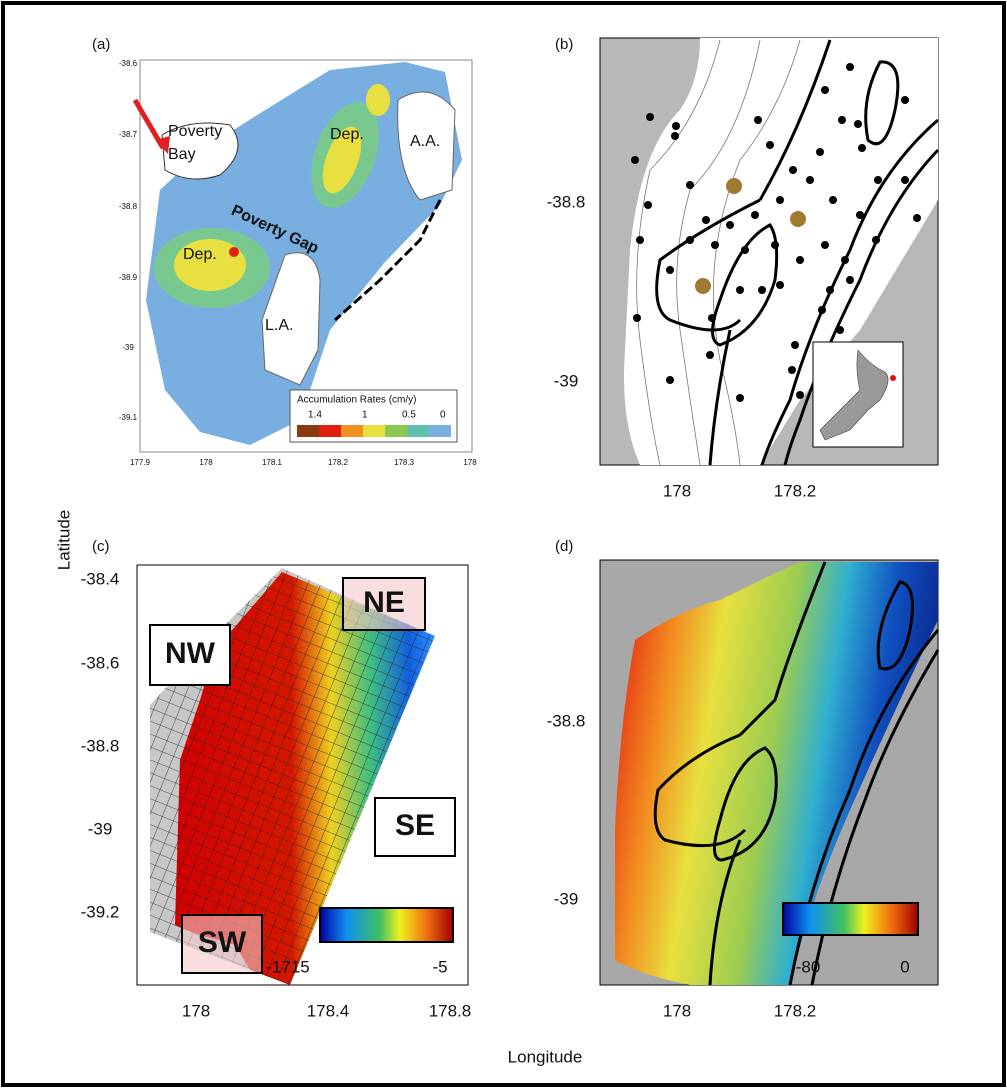 This screenshot has width=1007, height=1088. I want to click on y-tick-label: -39.2, so click(100, 911).